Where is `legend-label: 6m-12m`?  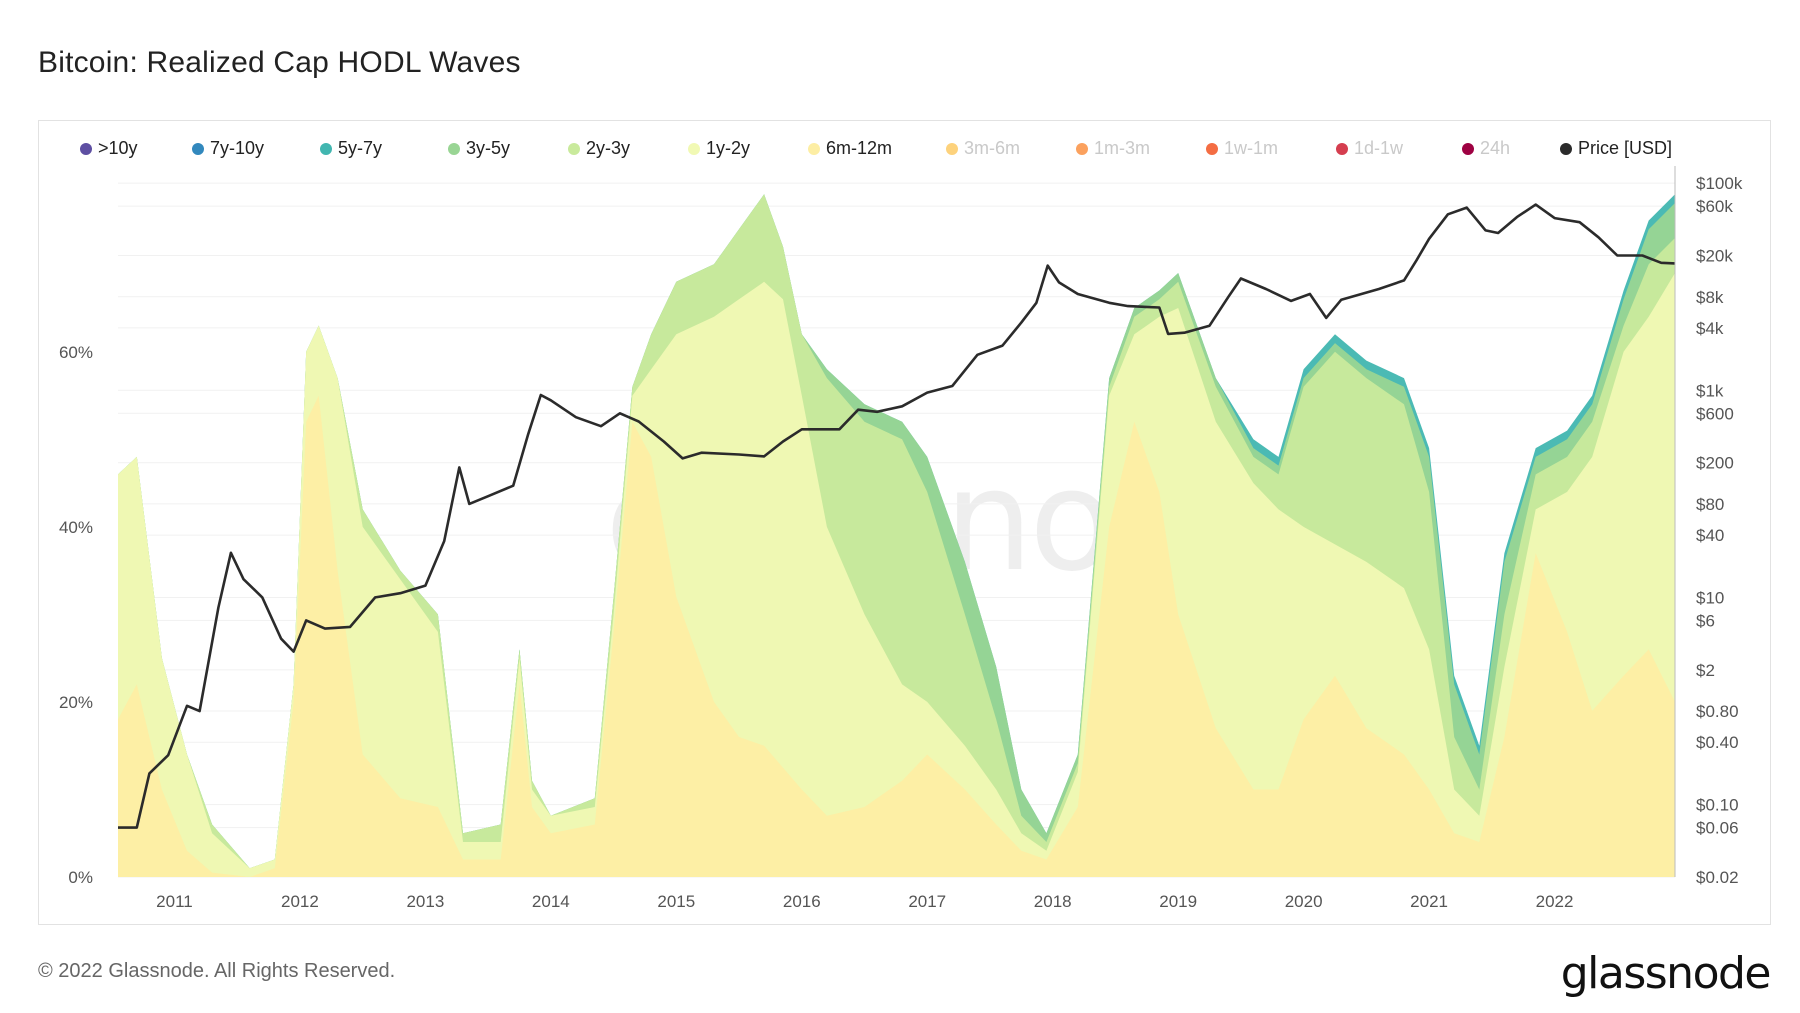 legend-label: 6m-12m is located at coordinates (859, 148).